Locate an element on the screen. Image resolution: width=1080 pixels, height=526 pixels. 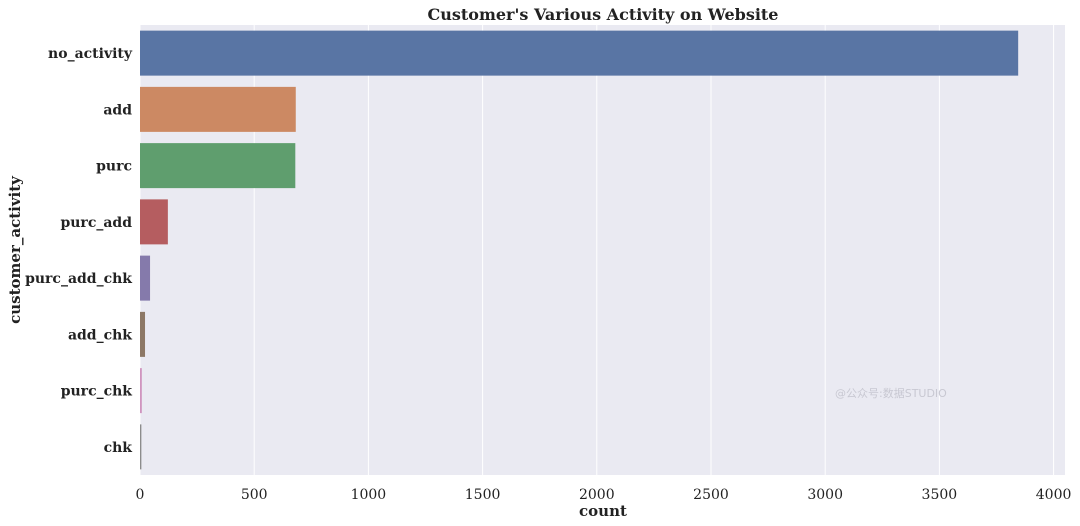
bar-purc-add-chk is located at coordinates (145, 278).